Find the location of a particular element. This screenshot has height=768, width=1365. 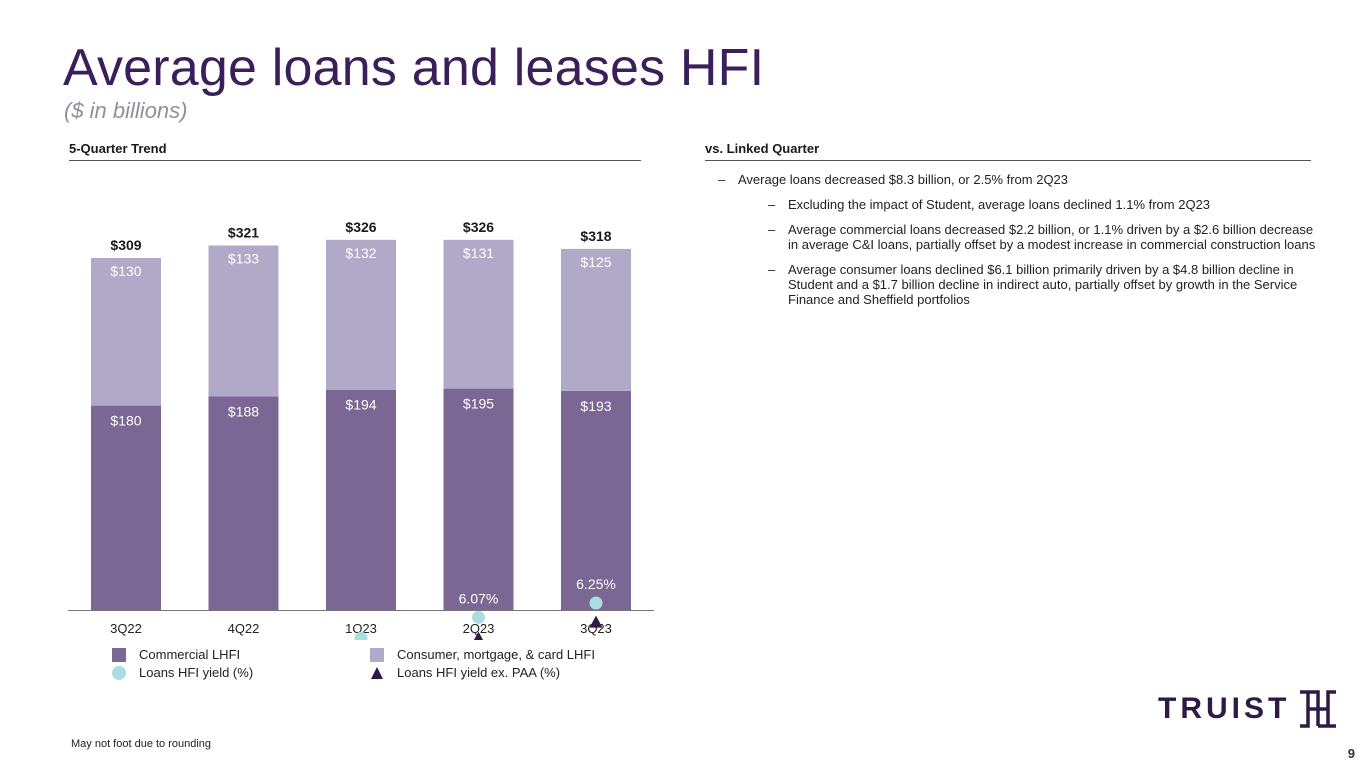

bar-commercial-2Q23 is located at coordinates (478, 499).